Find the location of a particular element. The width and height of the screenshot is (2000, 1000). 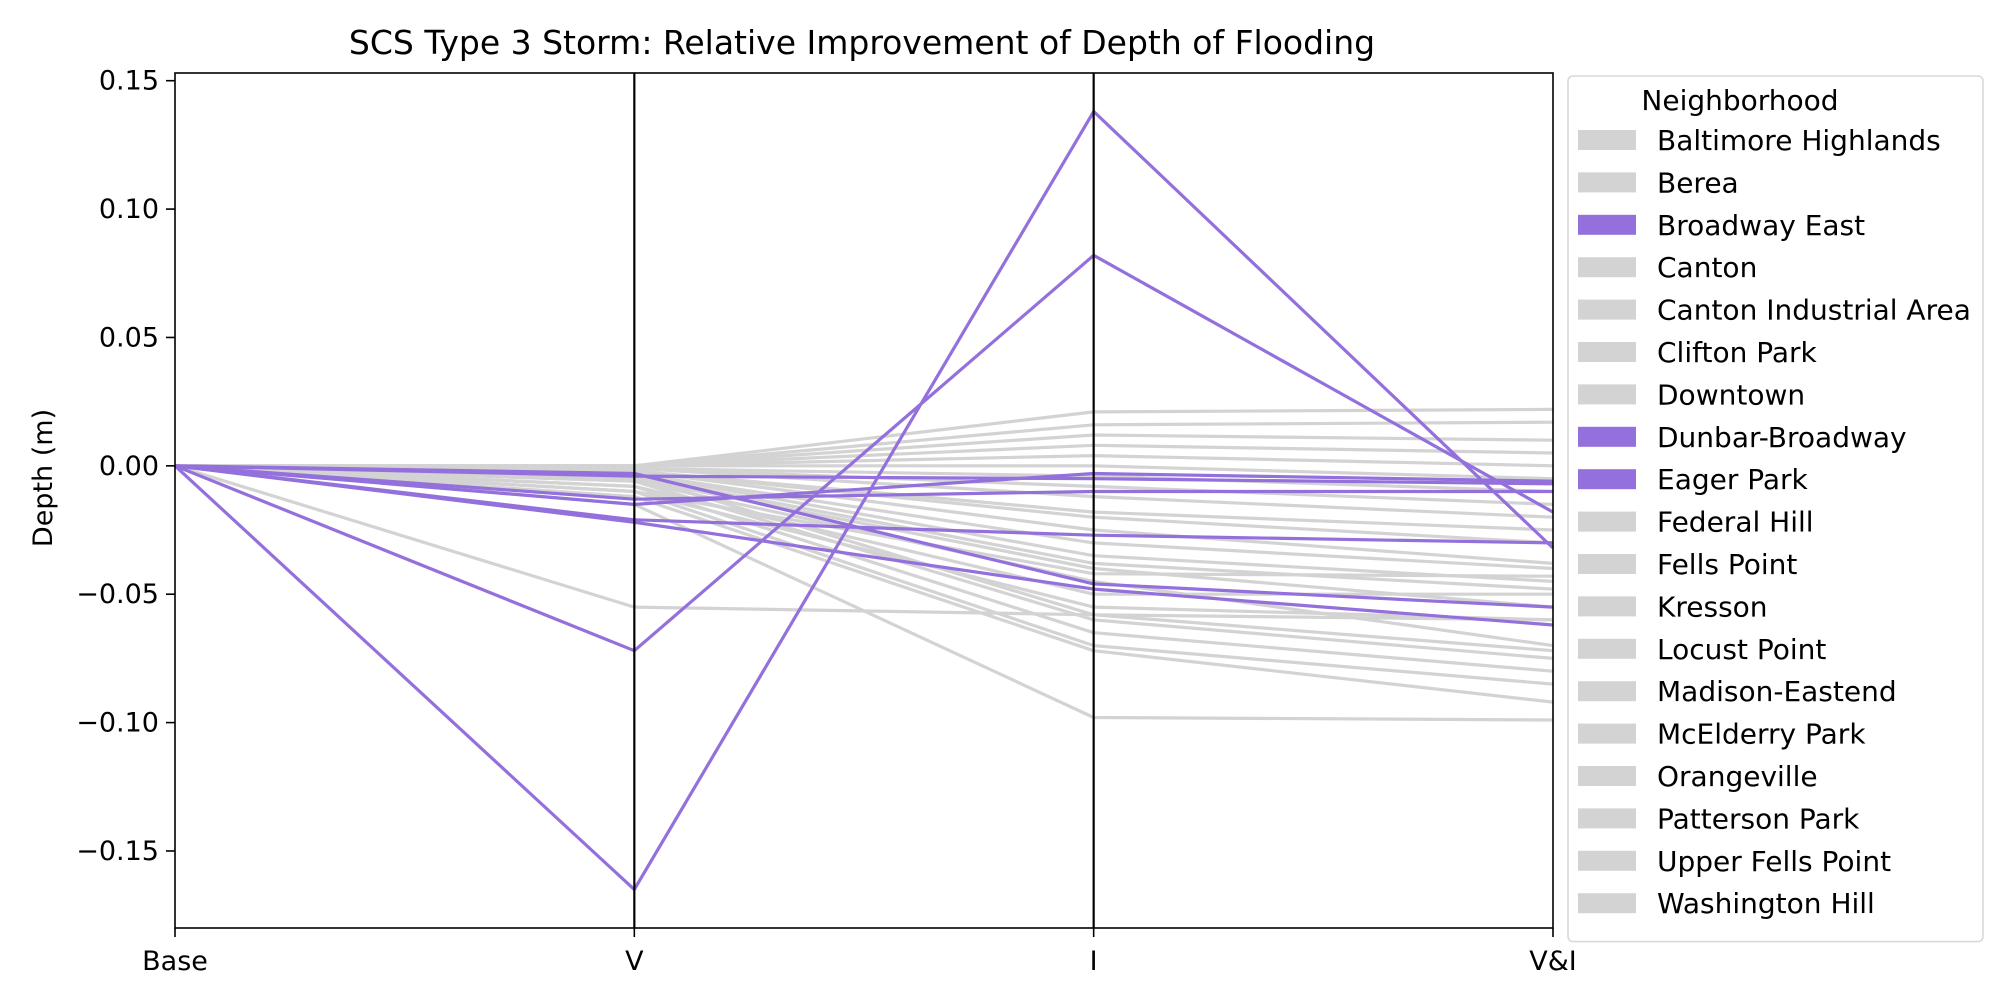

x-tick-label: V is located at coordinates (634, 961).